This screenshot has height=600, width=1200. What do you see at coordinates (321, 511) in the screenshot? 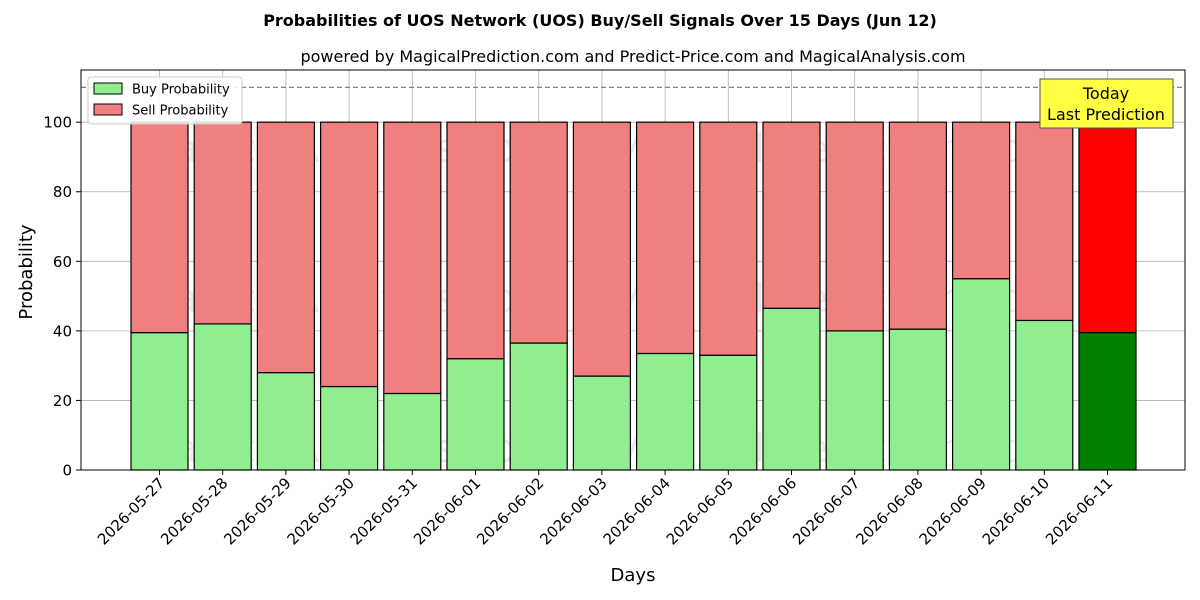
I see `x-tick-label: 2026-05-30` at bounding box center [321, 511].